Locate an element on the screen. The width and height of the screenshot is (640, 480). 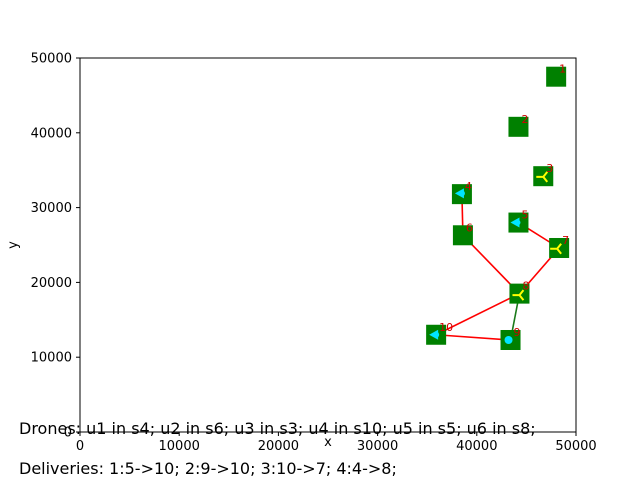
x-tick-label: 50000 is located at coordinates (575, 446).